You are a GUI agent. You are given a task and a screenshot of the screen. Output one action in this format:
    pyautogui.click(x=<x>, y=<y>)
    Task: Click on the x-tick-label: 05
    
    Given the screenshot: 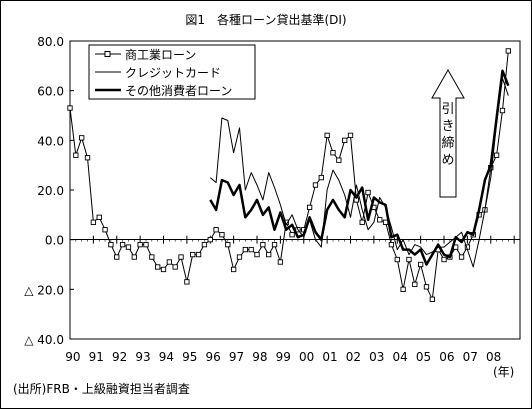 What is the action you would take?
    pyautogui.click(x=423, y=357)
    